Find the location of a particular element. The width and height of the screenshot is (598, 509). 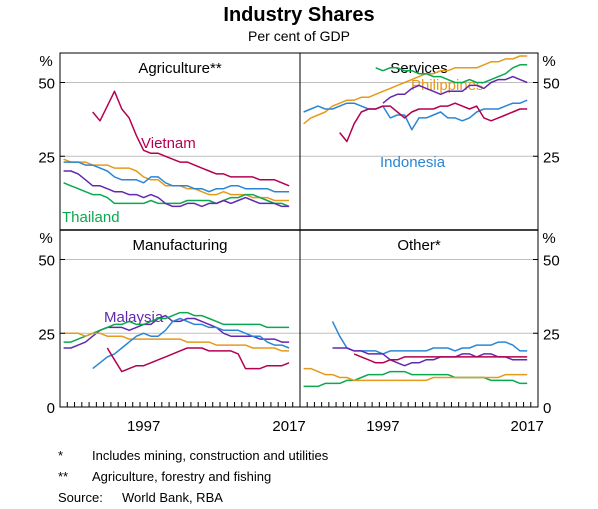

source-text: World Bank, RBA is located at coordinates (172, 497).